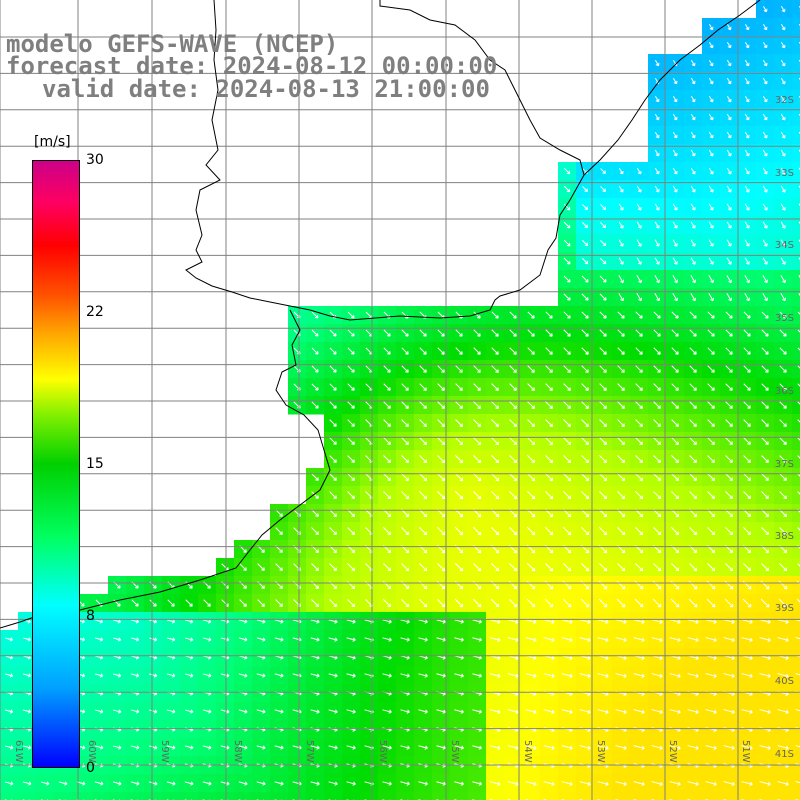 The height and width of the screenshot is (800, 800). I want to click on lat-label: 37S, so click(784, 464).